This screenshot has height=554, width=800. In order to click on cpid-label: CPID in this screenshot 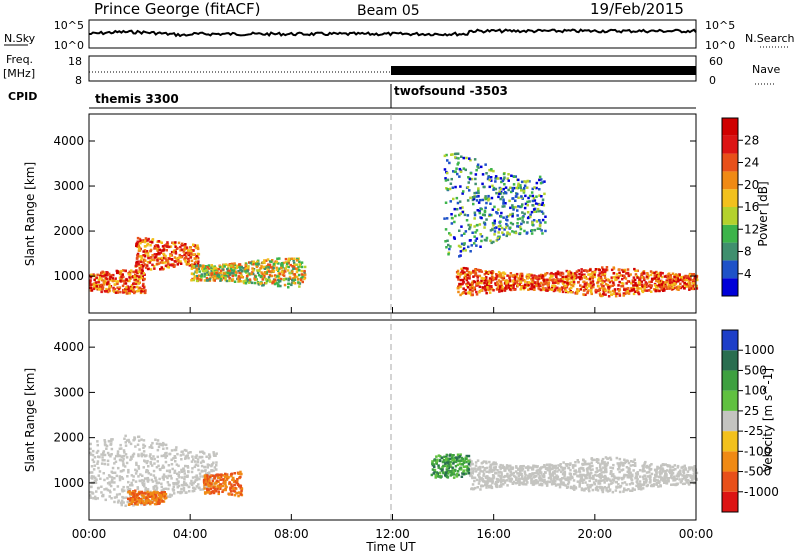, I will do `click(22, 96)`.